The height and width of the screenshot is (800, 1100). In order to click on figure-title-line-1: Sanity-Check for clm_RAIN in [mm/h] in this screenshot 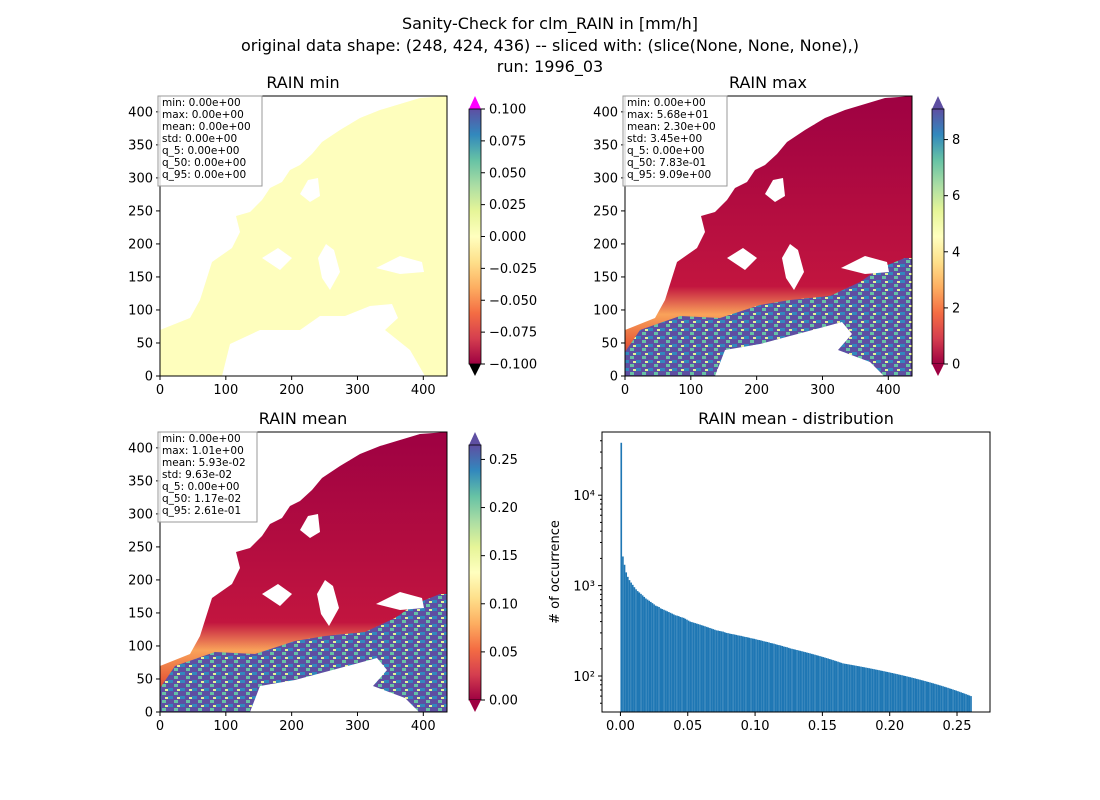, I will do `click(550, 24)`.